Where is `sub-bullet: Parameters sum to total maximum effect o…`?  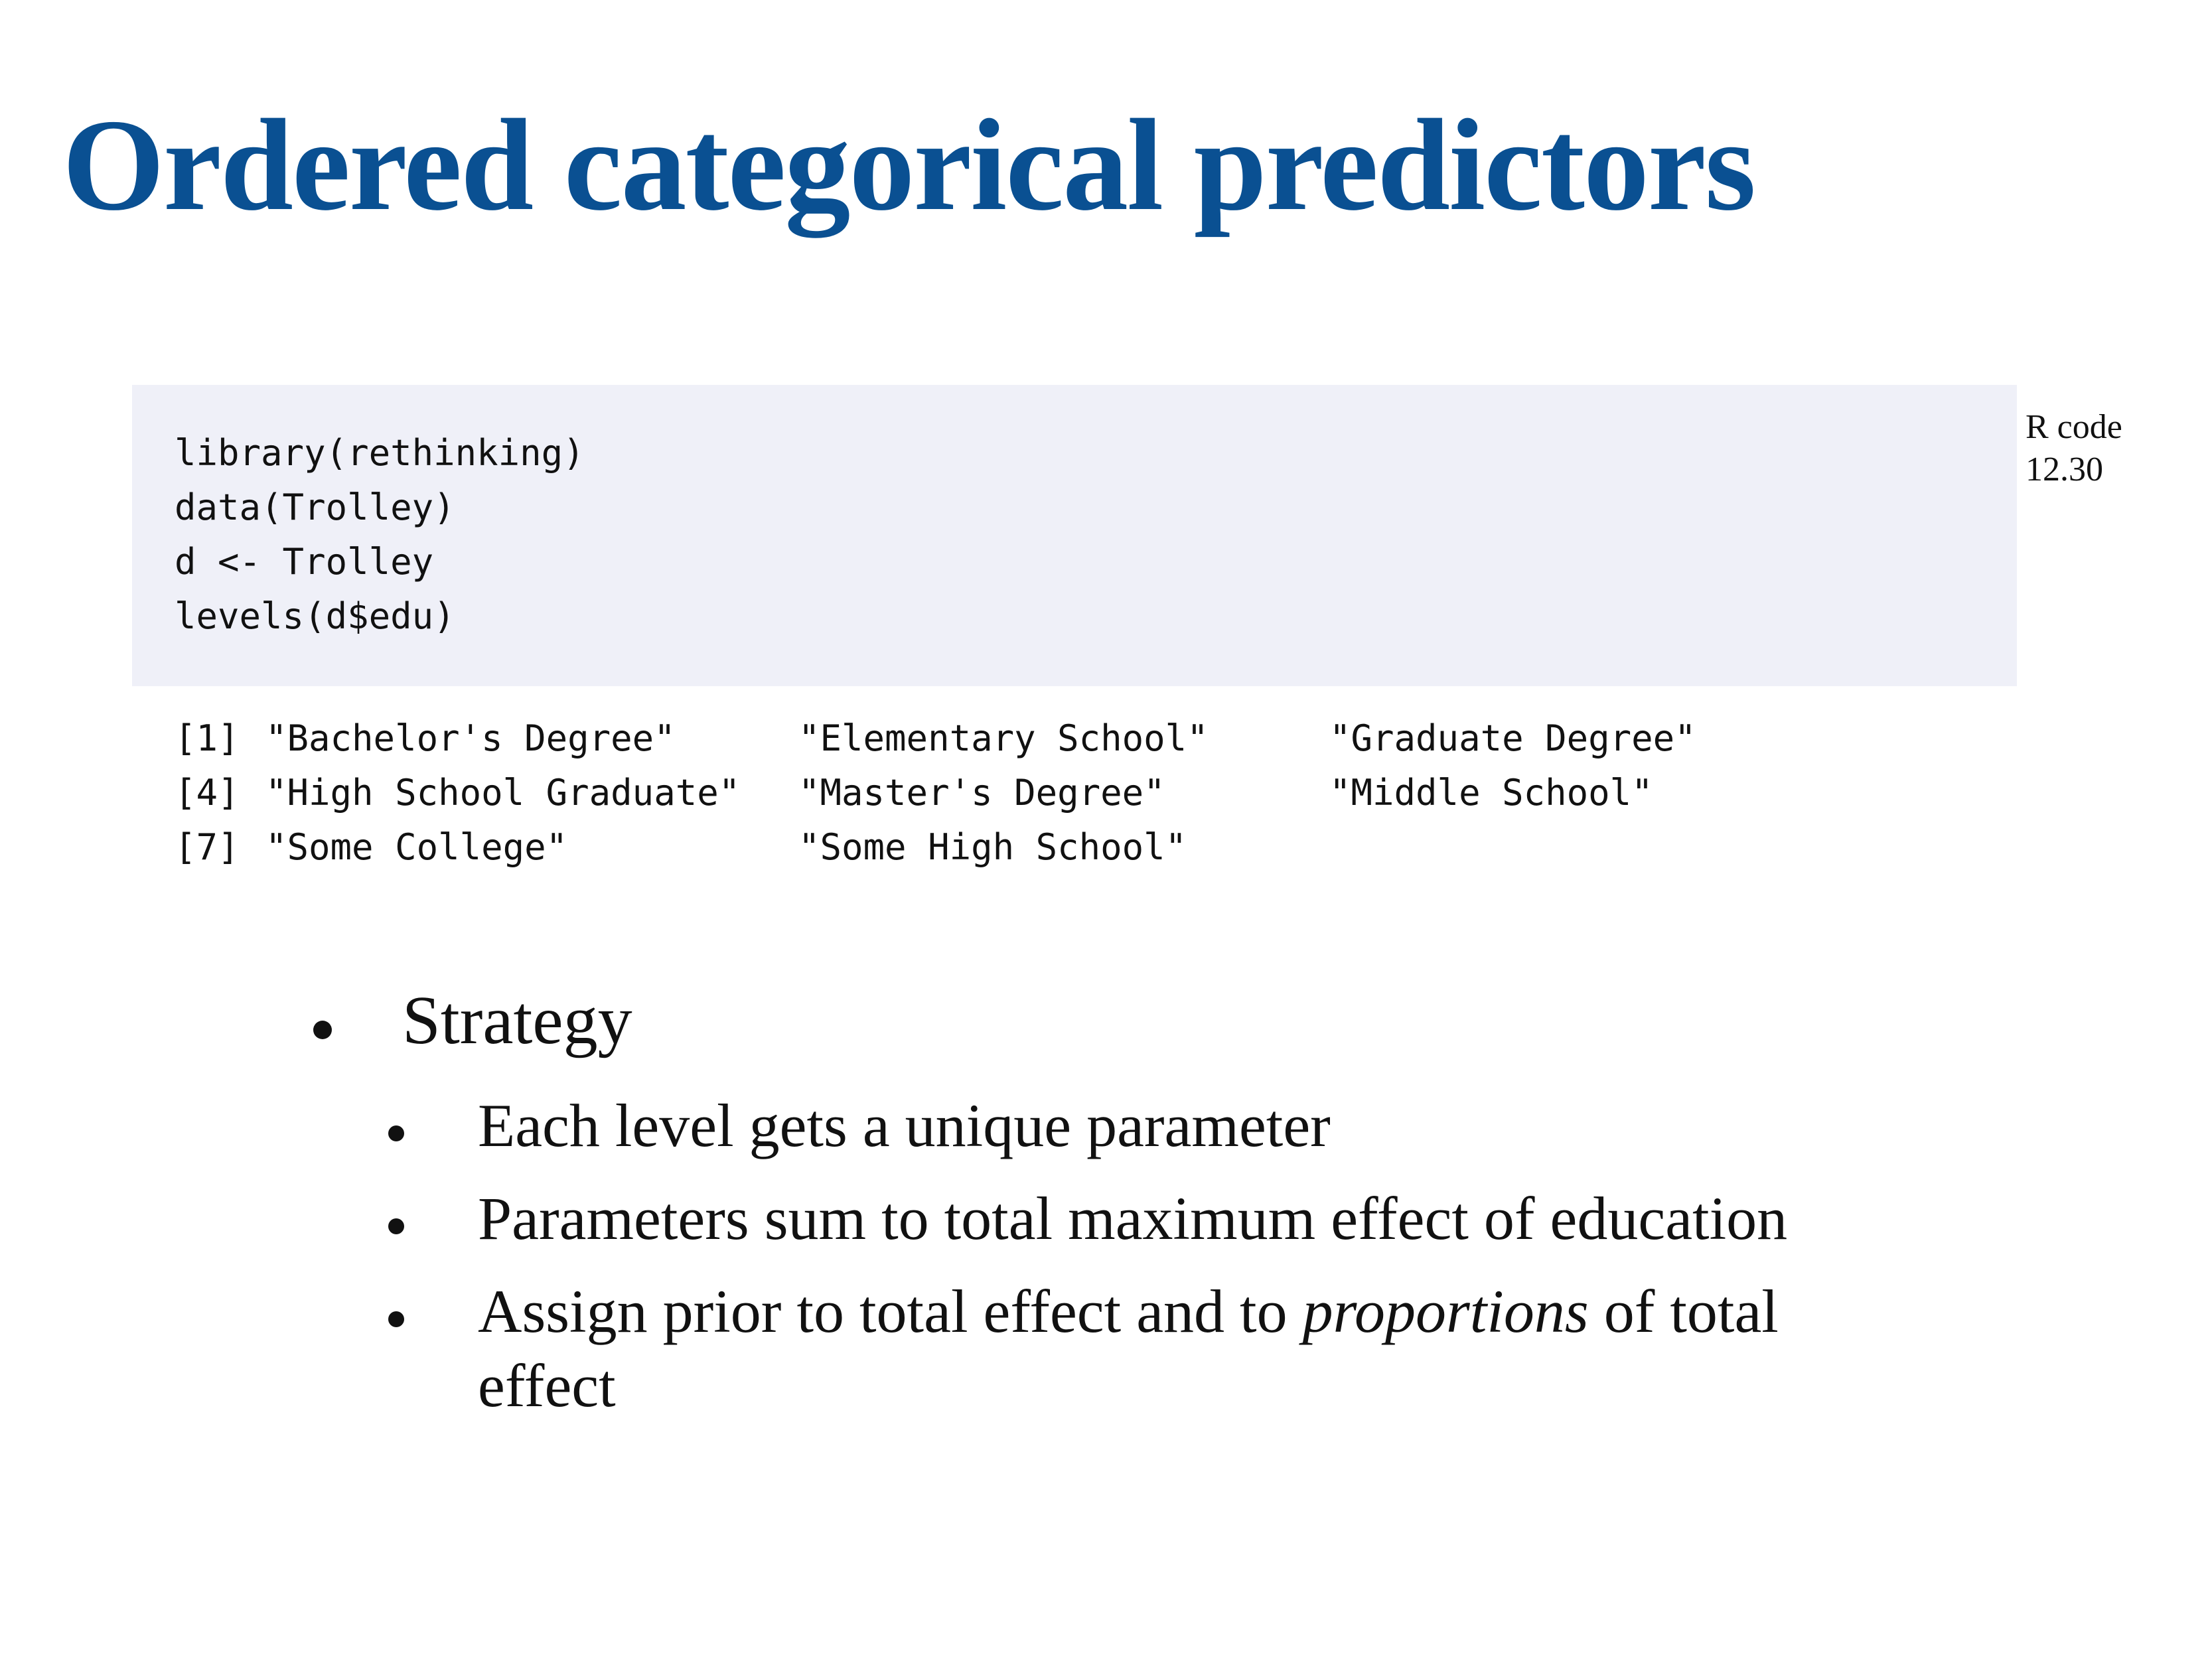 sub-bullet: Parameters sum to total maximum effect o… is located at coordinates (1088, 1218).